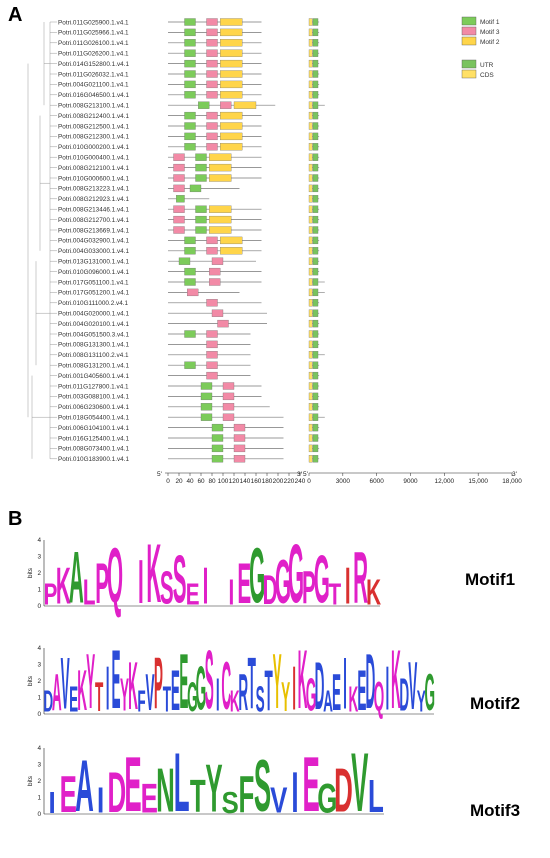  I want to click on logo-y-tick: 1, so click(39, 590).